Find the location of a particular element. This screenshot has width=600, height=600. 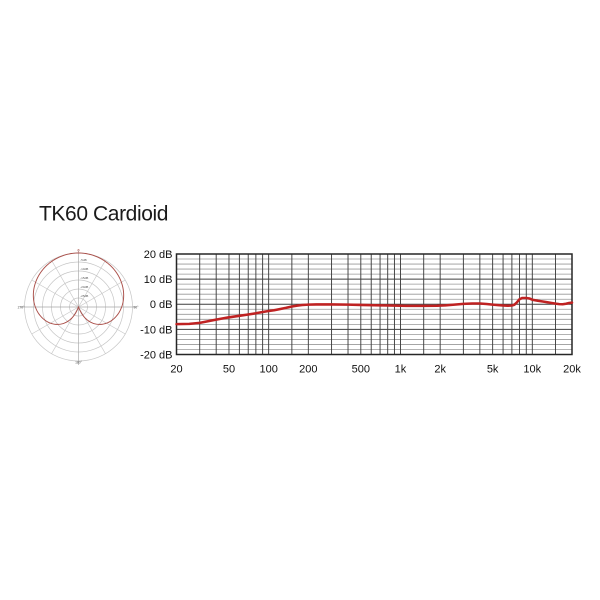

svg-text: 10k is located at coordinates (532, 370).